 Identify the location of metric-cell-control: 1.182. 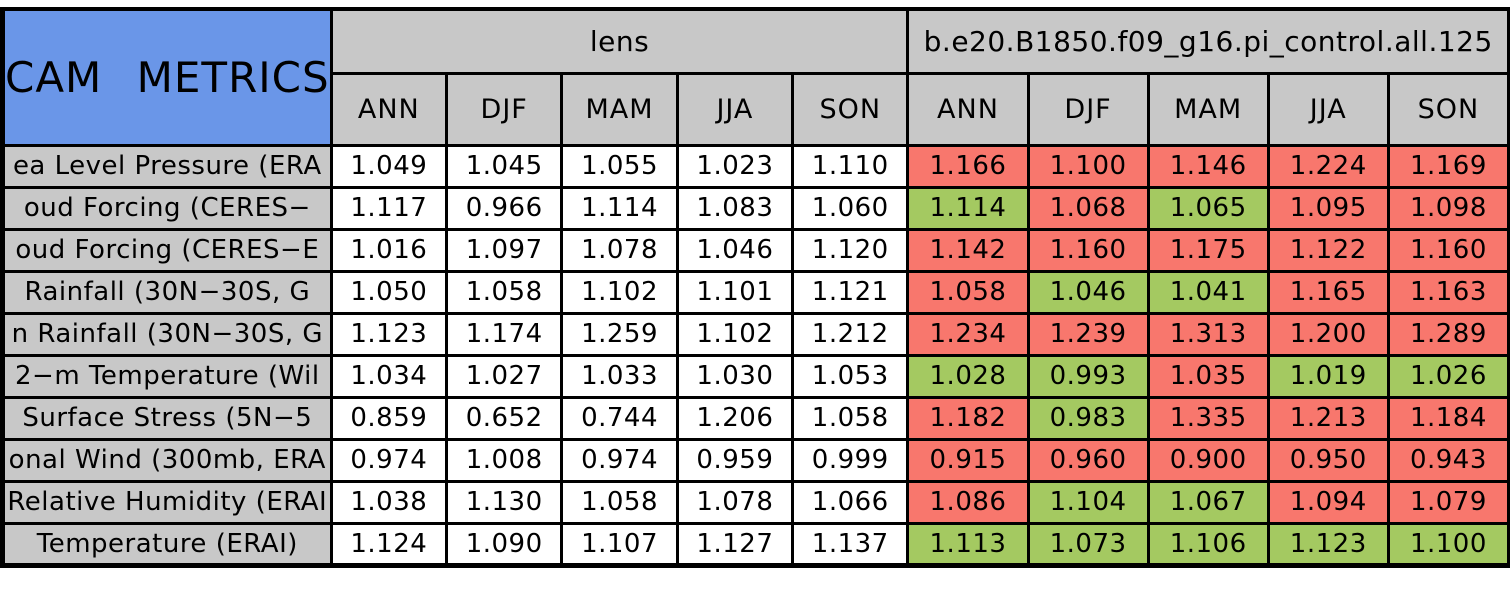
(968, 418).